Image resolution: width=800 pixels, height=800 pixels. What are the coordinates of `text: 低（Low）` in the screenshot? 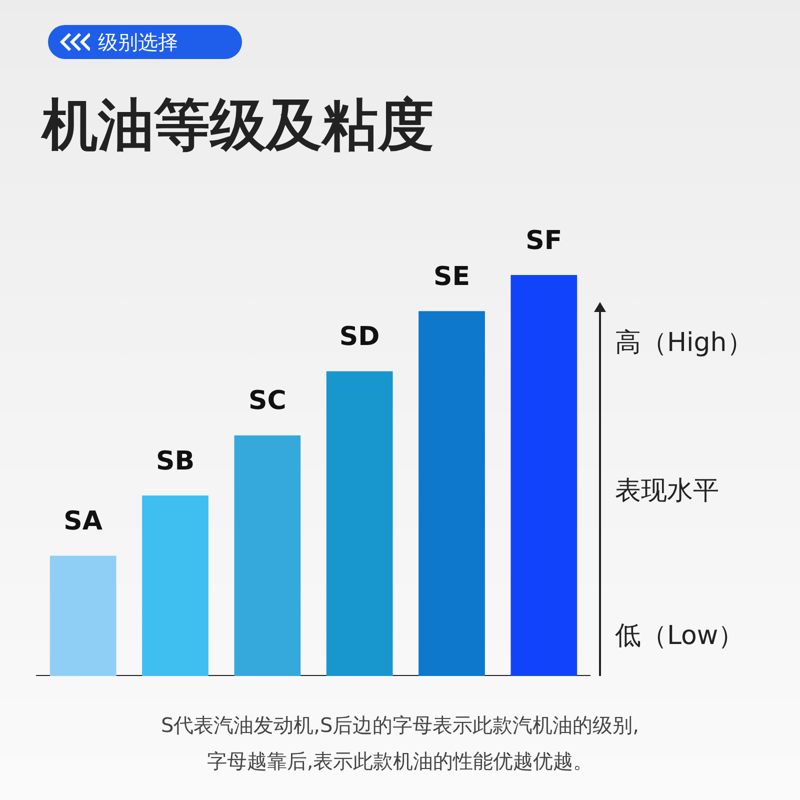 It's located at (679, 636).